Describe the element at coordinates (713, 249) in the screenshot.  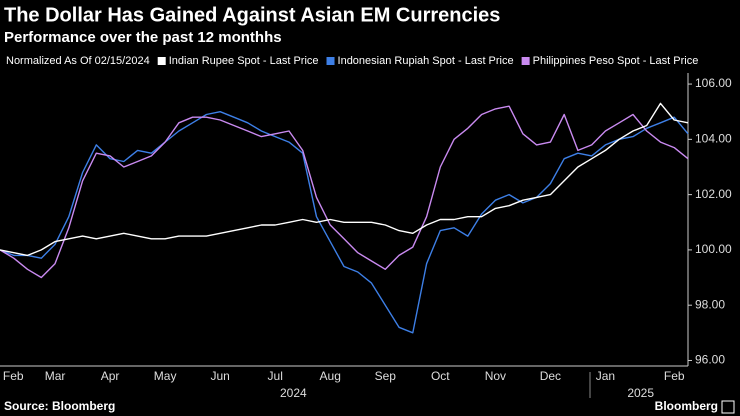
I see `y-tick-label: 100.00` at that location.